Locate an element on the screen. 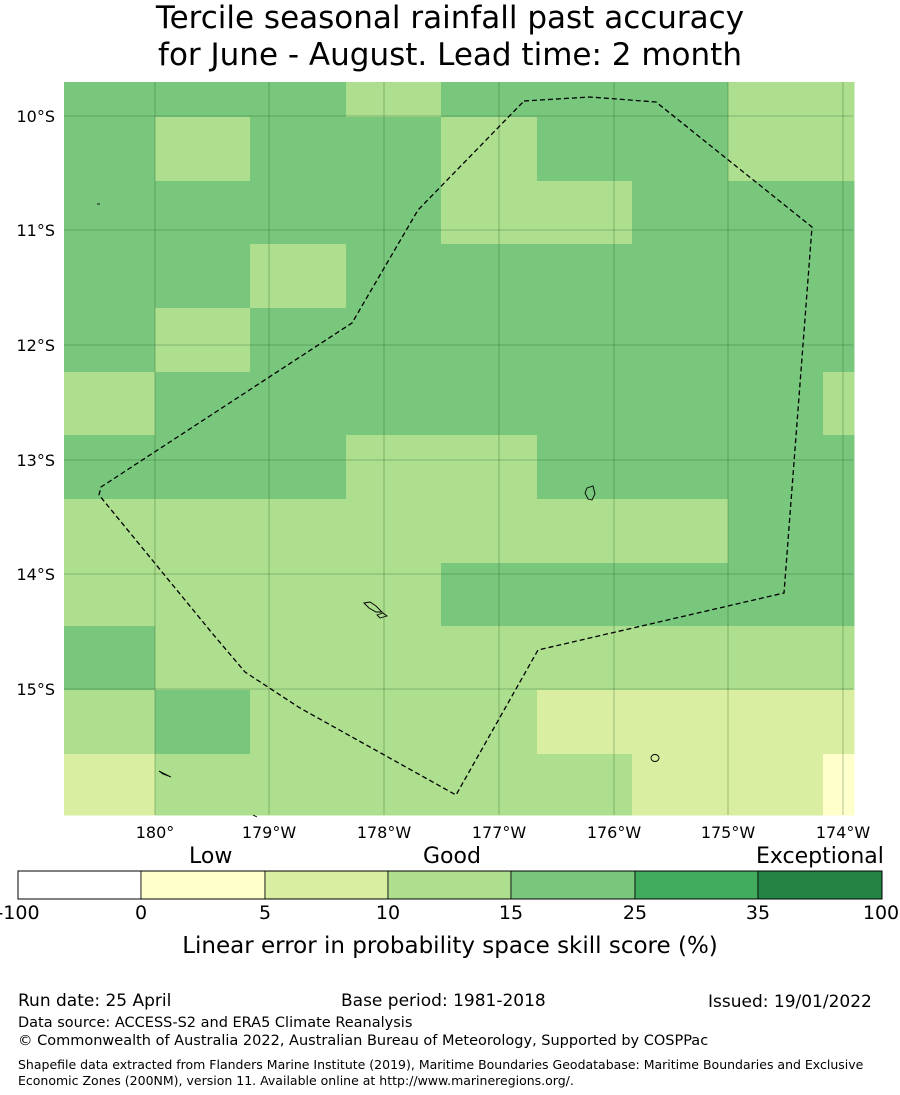 The height and width of the screenshot is (1095, 900). colorbar-word-good: Good is located at coordinates (452, 856).